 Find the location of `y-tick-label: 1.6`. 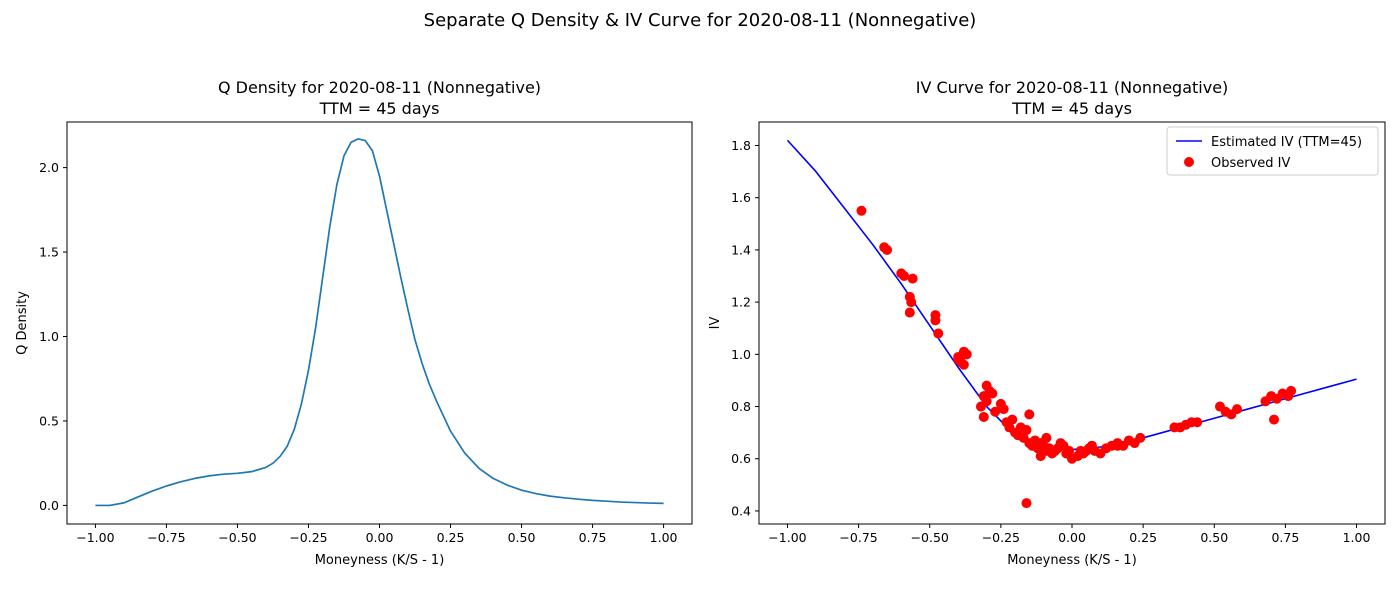

y-tick-label: 1.6 is located at coordinates (741, 197).